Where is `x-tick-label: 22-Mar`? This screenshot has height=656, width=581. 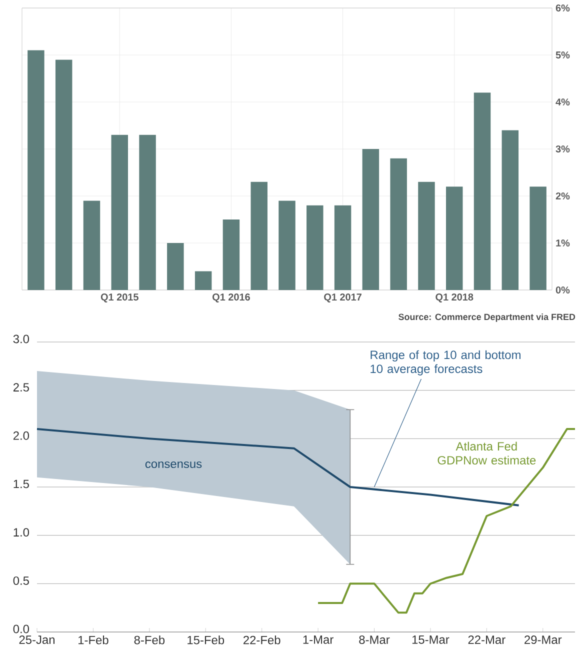
x-tick-label: 22-Mar is located at coordinates (487, 640).